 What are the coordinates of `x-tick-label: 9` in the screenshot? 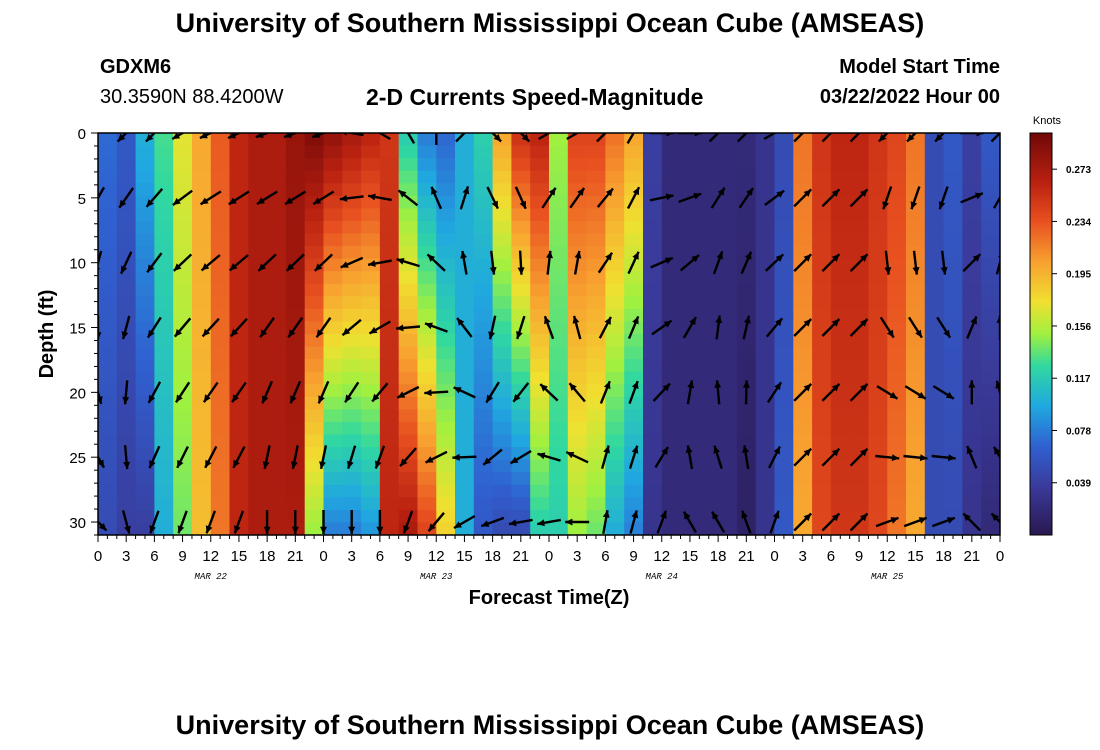 It's located at (182, 556).